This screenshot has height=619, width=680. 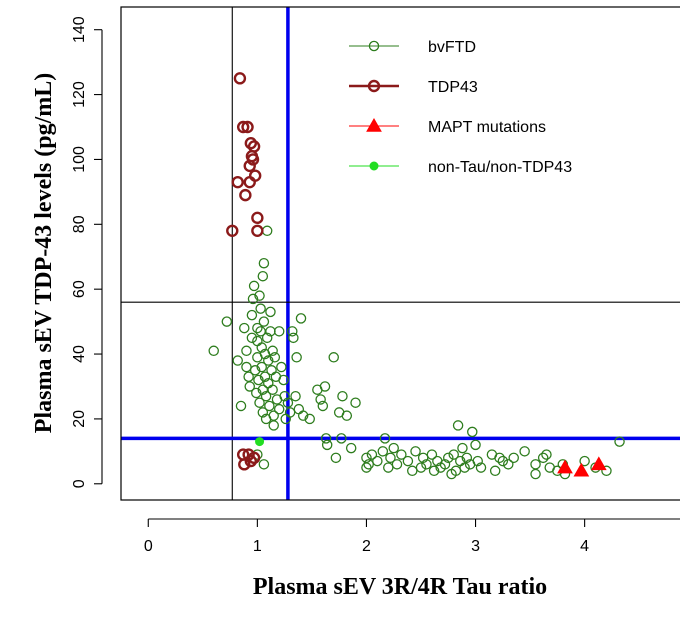 I want to click on x-axis-title: Plasma sEV 3R/4R Tau ratio, so click(x=400, y=587).